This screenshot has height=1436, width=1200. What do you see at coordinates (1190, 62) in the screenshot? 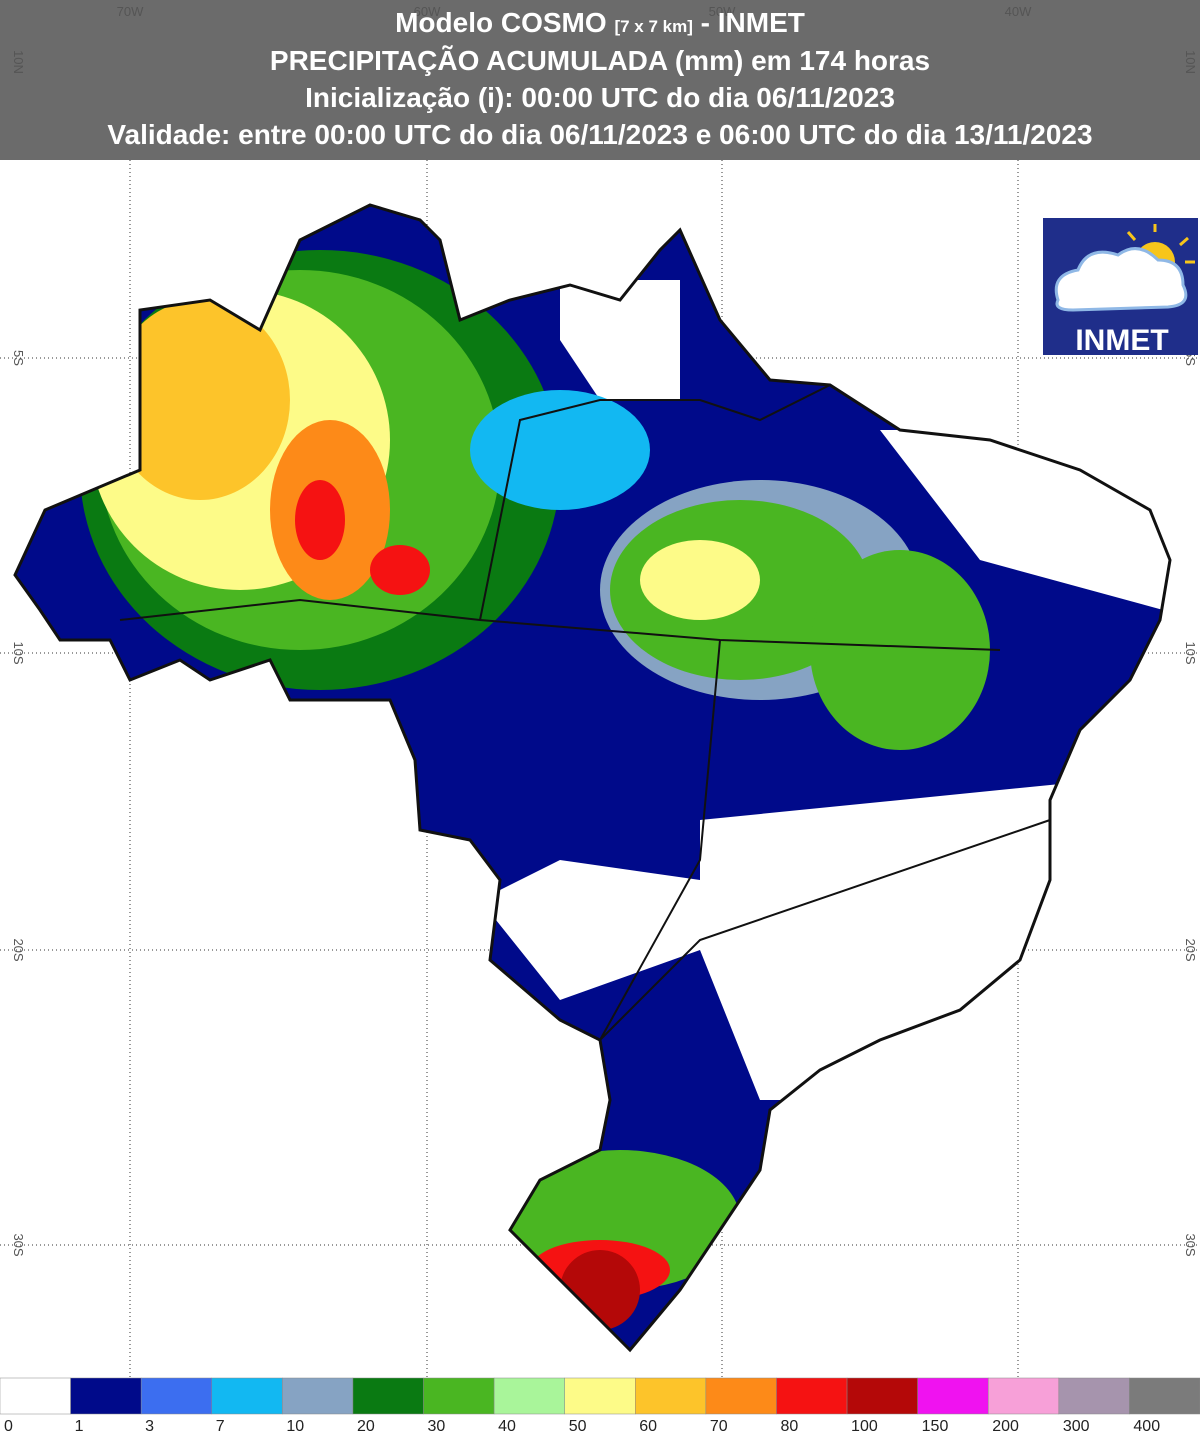
I see `latitude-label-right: 10N` at bounding box center [1190, 62].